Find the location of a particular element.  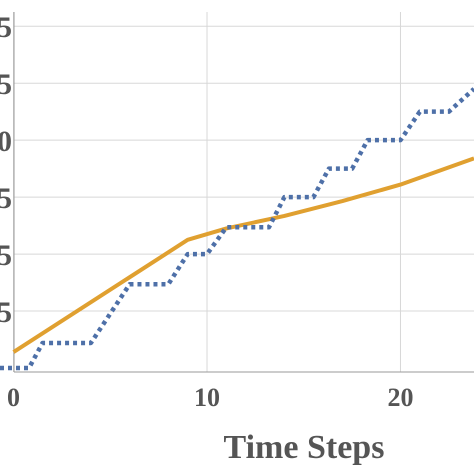

x-axis-label: Time Steps is located at coordinates (304, 447).